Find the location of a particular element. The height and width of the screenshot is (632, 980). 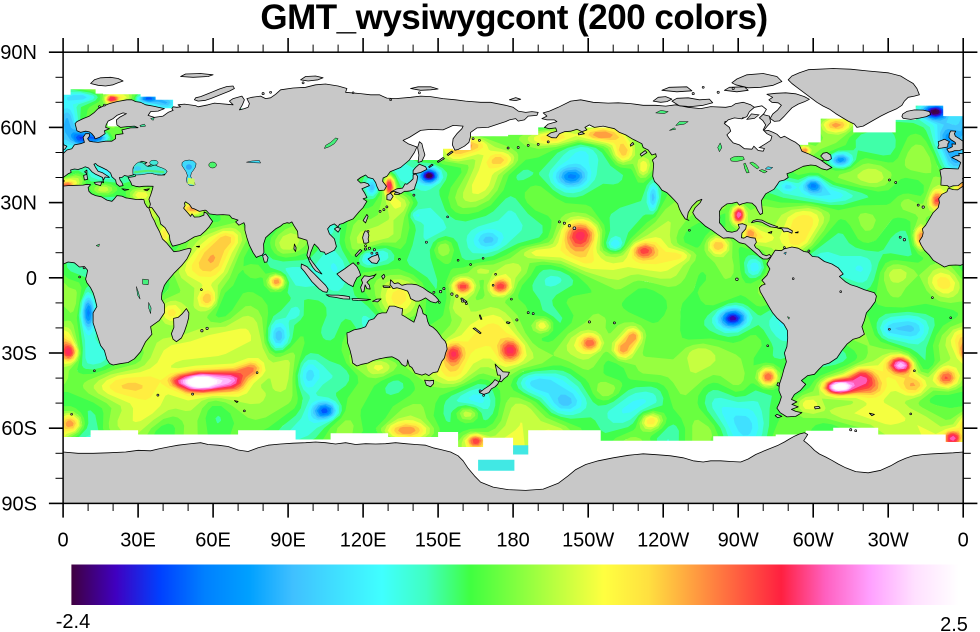

svg-text: -2.4 is located at coordinates (73, 621).